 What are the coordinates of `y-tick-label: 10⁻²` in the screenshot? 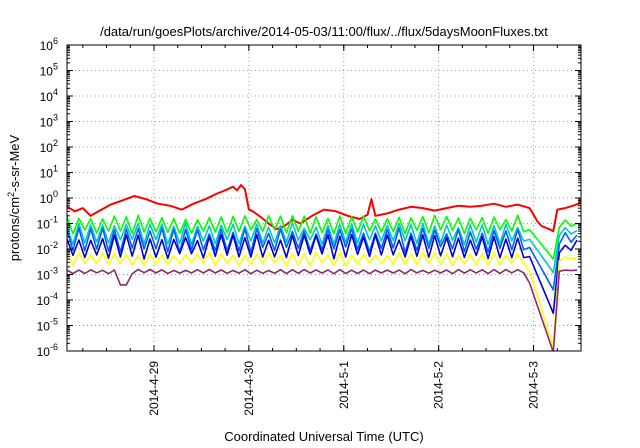 It's located at (47, 248).